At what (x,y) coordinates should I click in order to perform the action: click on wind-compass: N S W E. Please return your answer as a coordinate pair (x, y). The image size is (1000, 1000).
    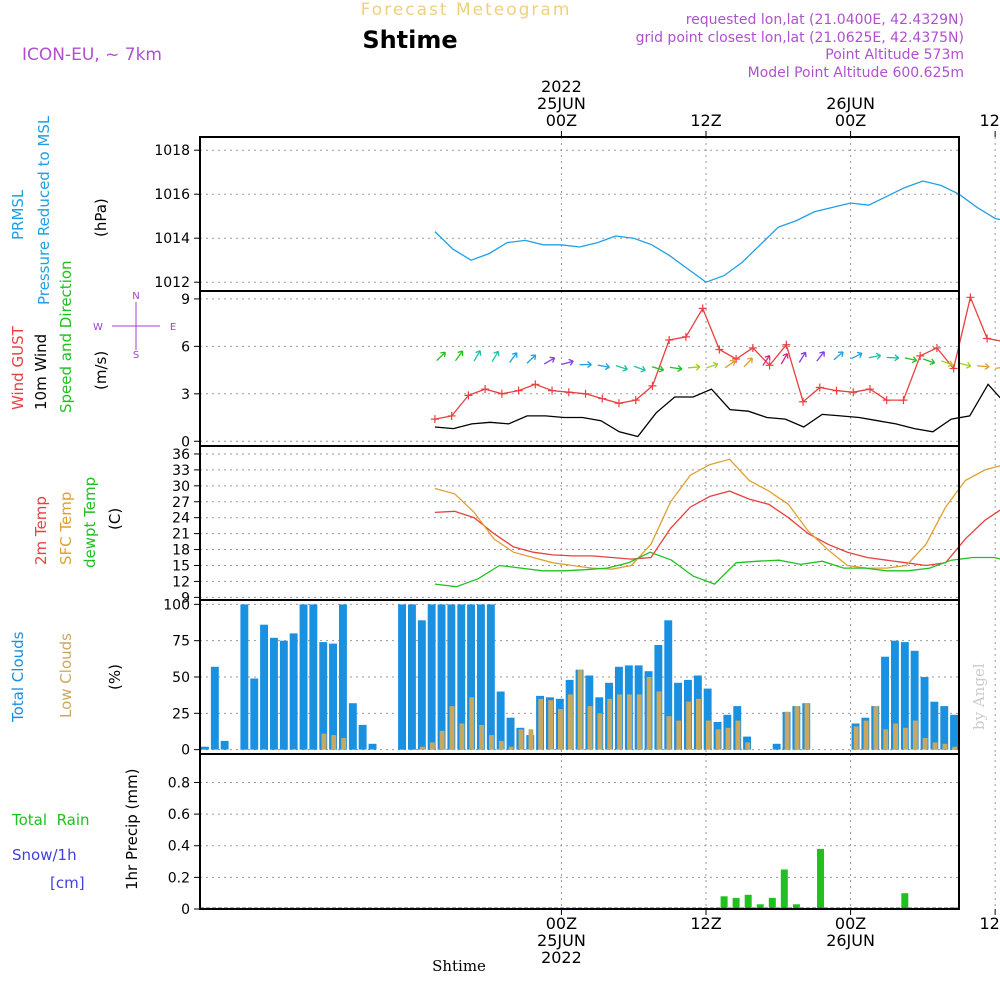
    Looking at the image, I should click on (134, 326).